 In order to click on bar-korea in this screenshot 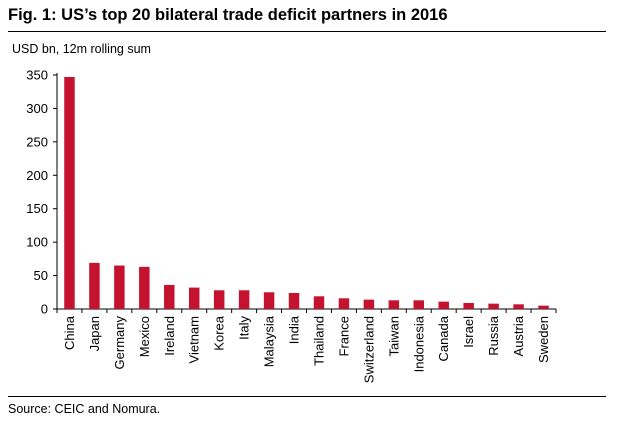, I will do `click(219, 299)`.